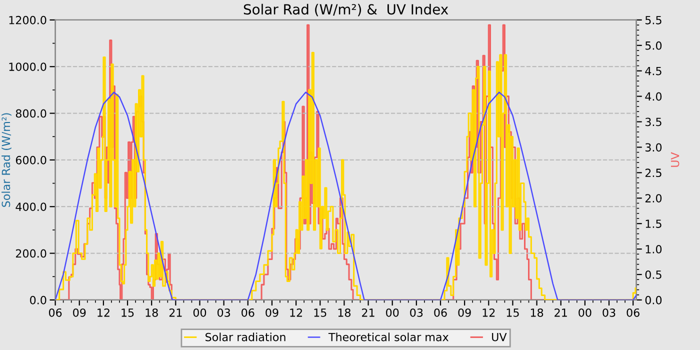 This screenshot has height=350, width=700. What do you see at coordinates (31, 160) in the screenshot?
I see `y-tick-label: 600.0` at bounding box center [31, 160].